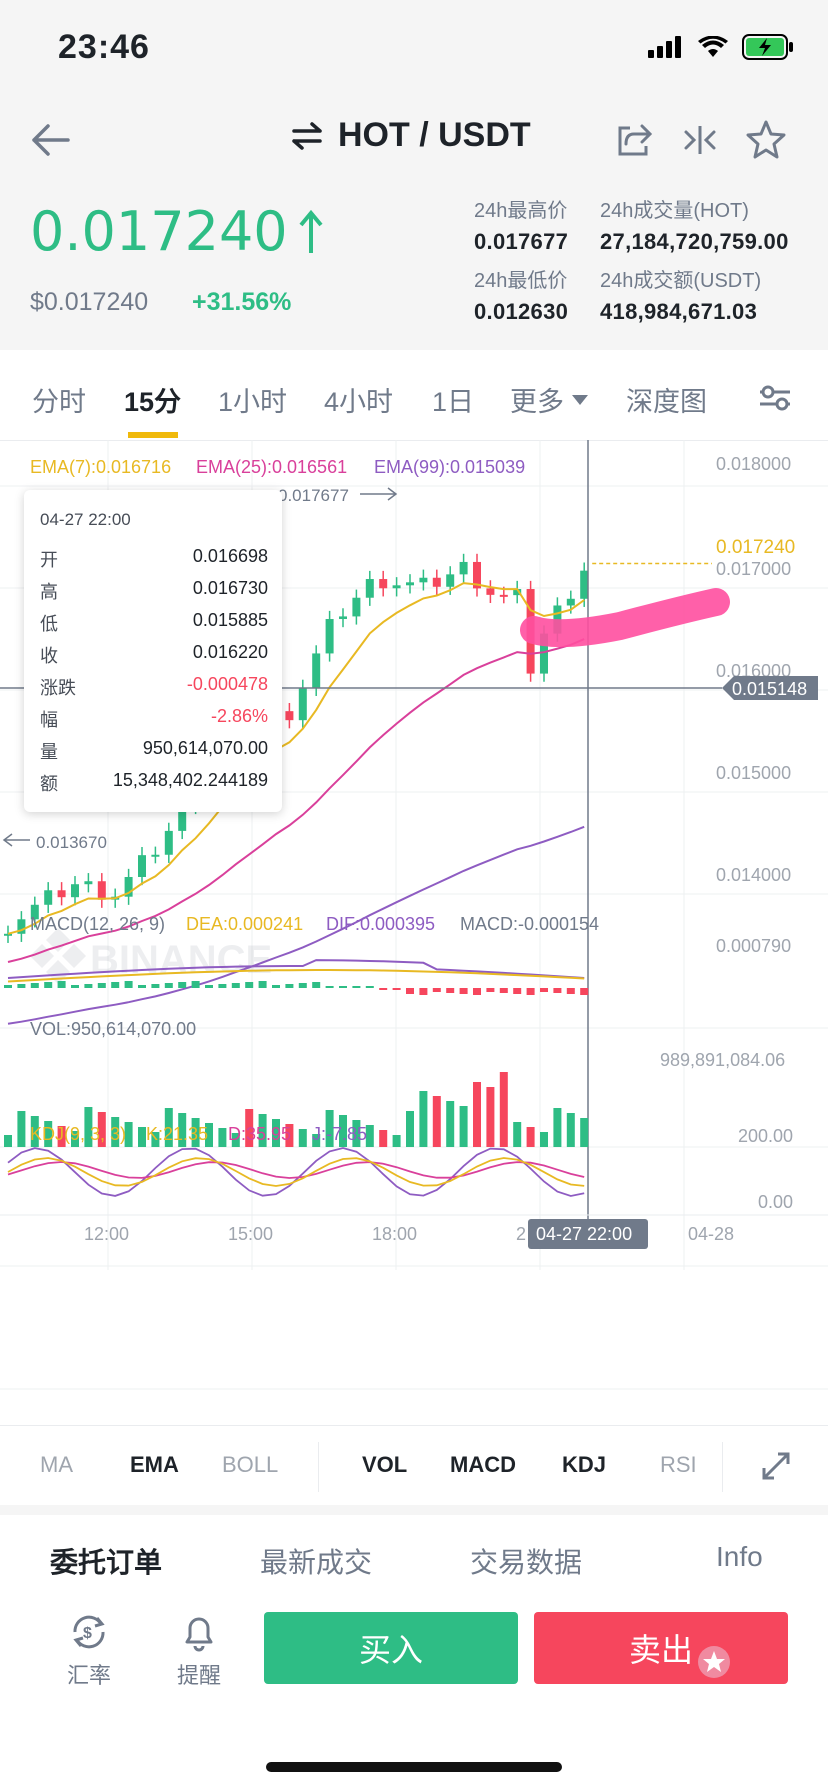  I want to click on stat-value: 27,184,720,759.00, so click(694, 241).